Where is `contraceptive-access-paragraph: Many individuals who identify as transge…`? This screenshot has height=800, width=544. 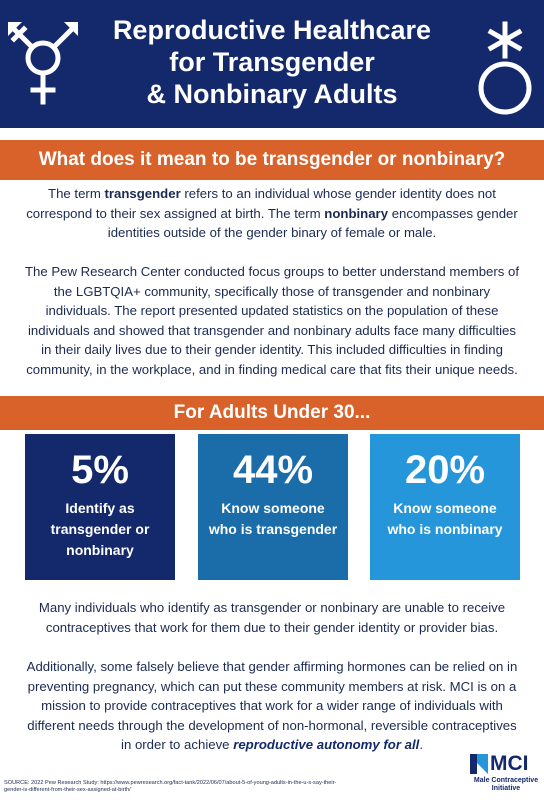 contraceptive-access-paragraph: Many individuals who identify as transge… is located at coordinates (272, 617).